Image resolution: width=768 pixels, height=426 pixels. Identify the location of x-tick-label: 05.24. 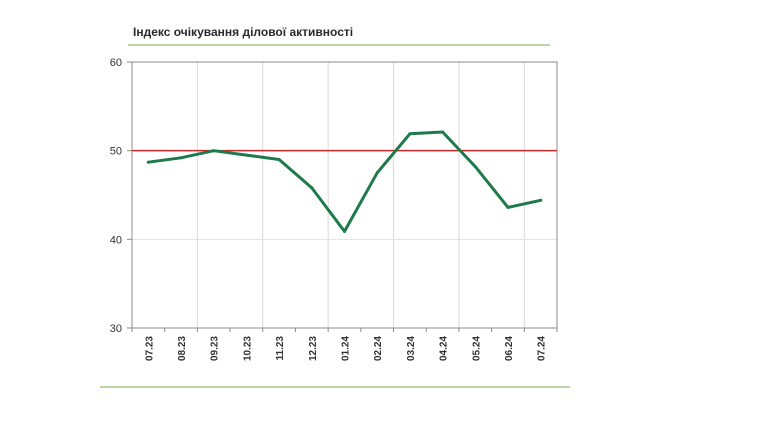
(476, 348).